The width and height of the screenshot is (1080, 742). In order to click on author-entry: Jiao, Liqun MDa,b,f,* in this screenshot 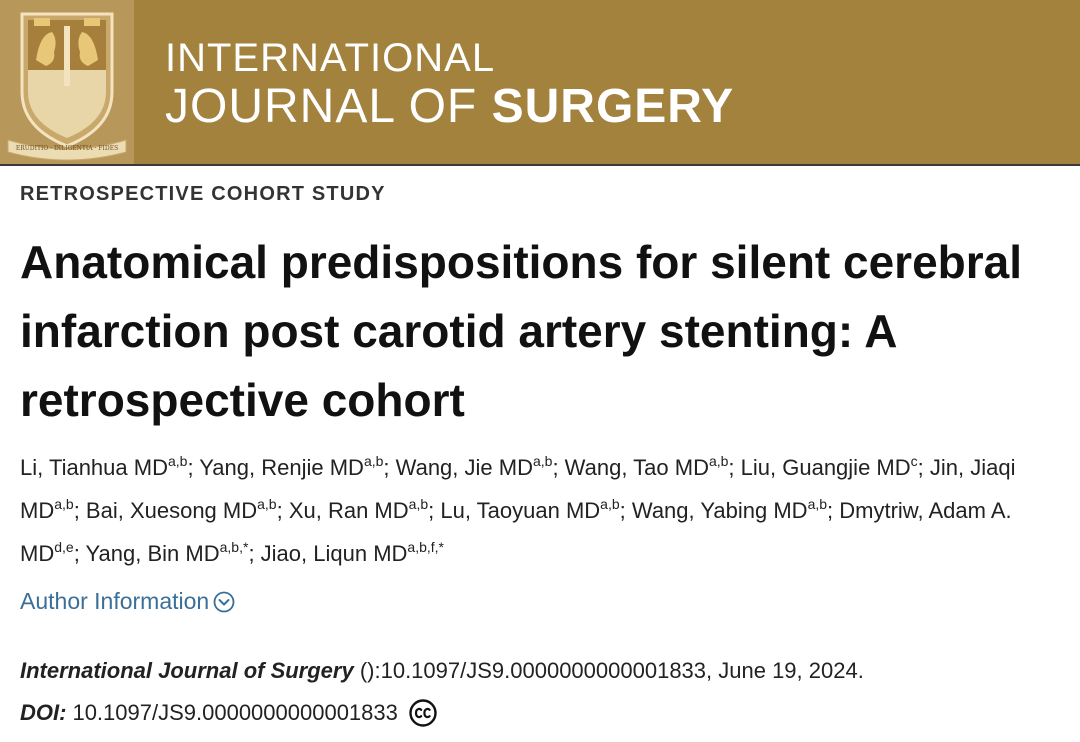, I will do `click(352, 552)`.